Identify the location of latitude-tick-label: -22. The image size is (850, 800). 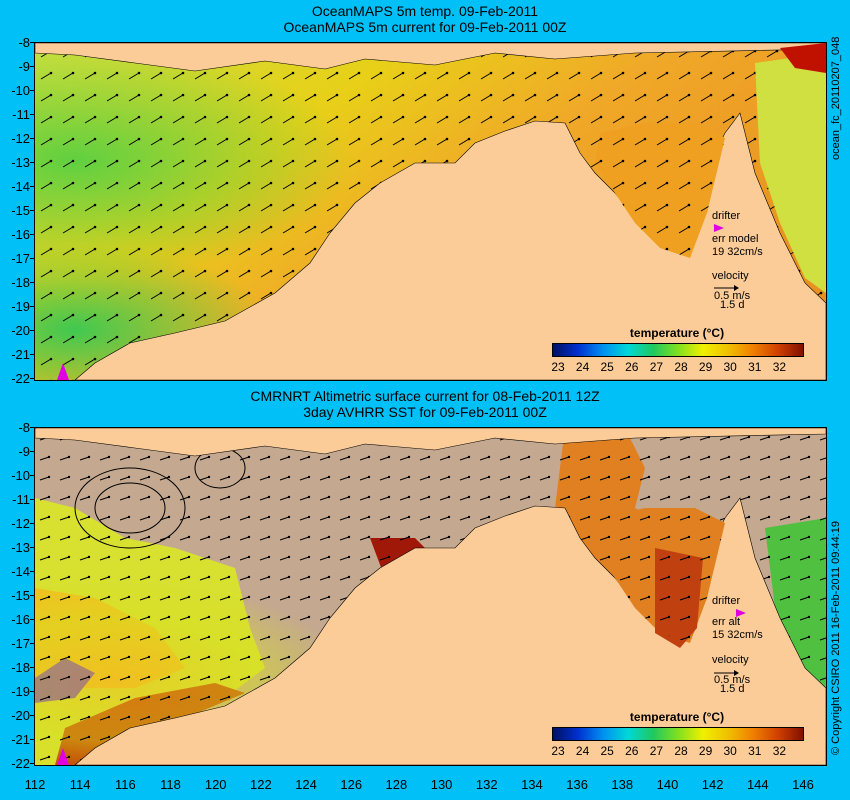
(20, 763).